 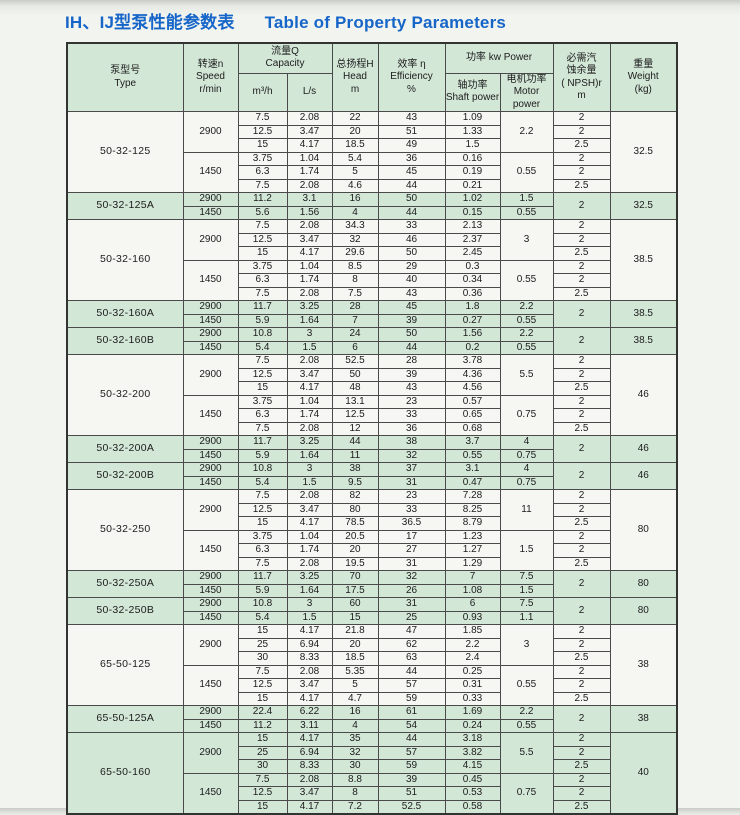 I want to click on cell-head: 6, so click(x=355, y=347).